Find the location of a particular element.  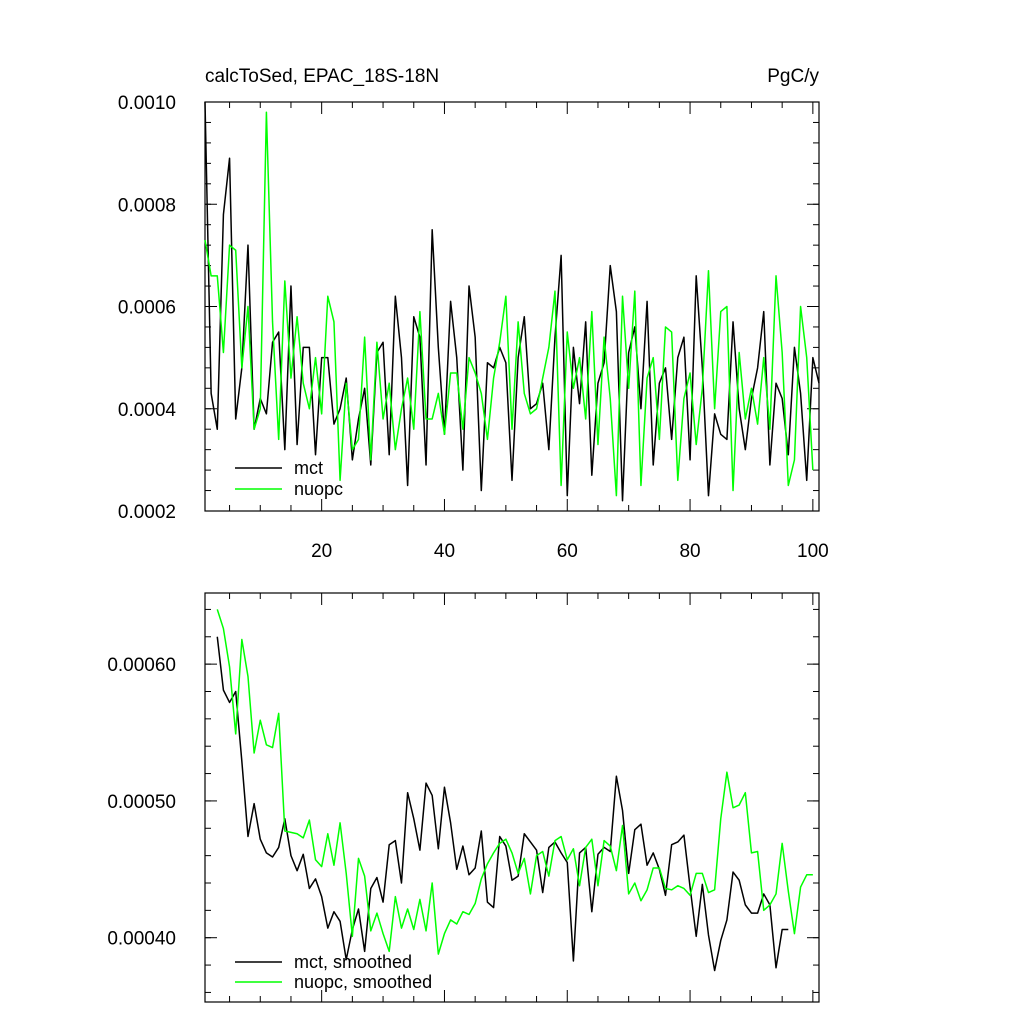

top-legend: mct nuopc is located at coordinates (289, 478).